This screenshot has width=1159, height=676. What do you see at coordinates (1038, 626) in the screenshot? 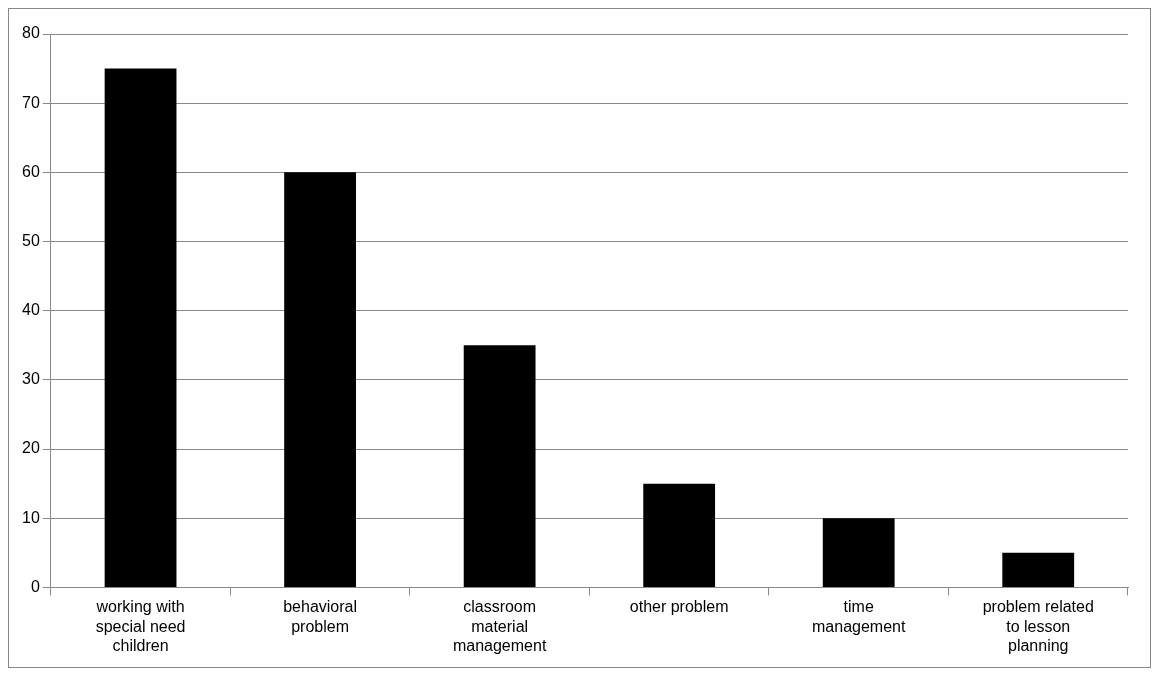
I see `x-tick-label: problem related to lesson planning` at bounding box center [1038, 626].